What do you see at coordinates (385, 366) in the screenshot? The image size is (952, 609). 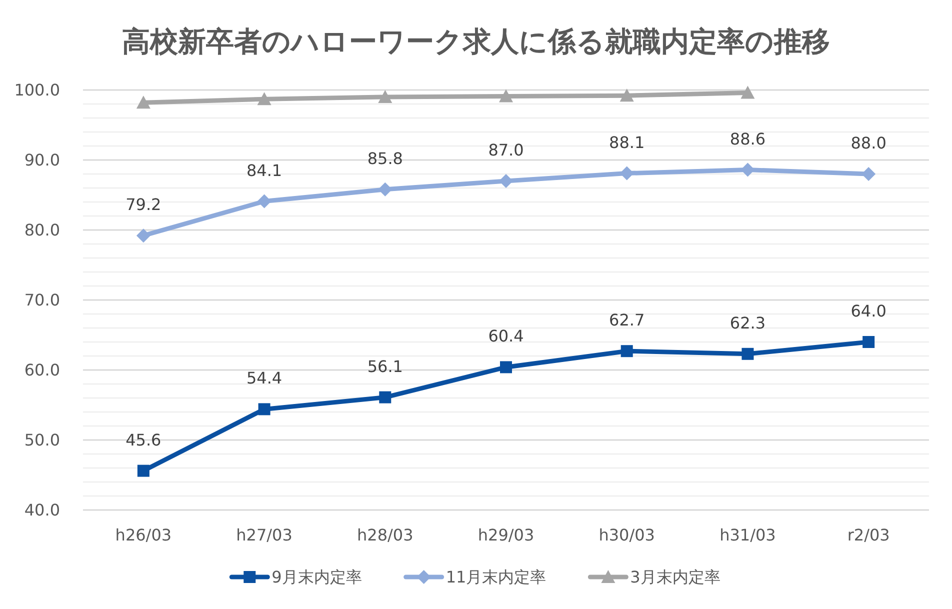 I see `data-label: 56.1` at bounding box center [385, 366].